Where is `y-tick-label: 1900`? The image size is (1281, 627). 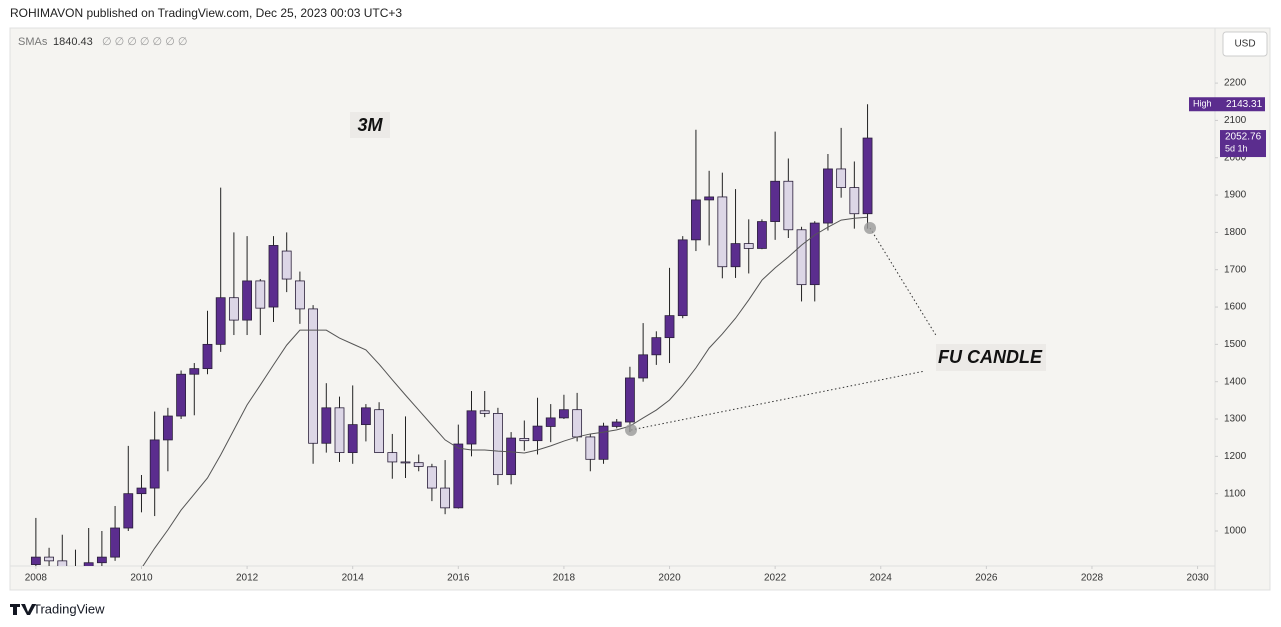 y-tick-label: 1900 is located at coordinates (1235, 195).